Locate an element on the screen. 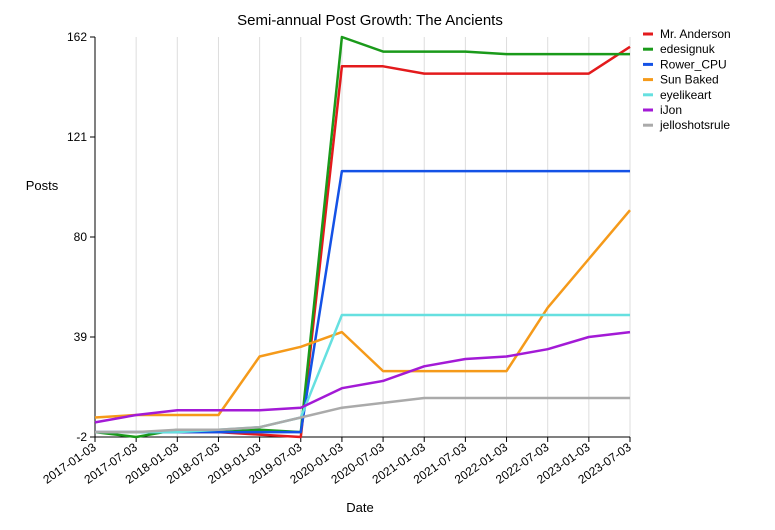 The image size is (775, 530). legend-label: Mr. Anderson is located at coordinates (695, 34).